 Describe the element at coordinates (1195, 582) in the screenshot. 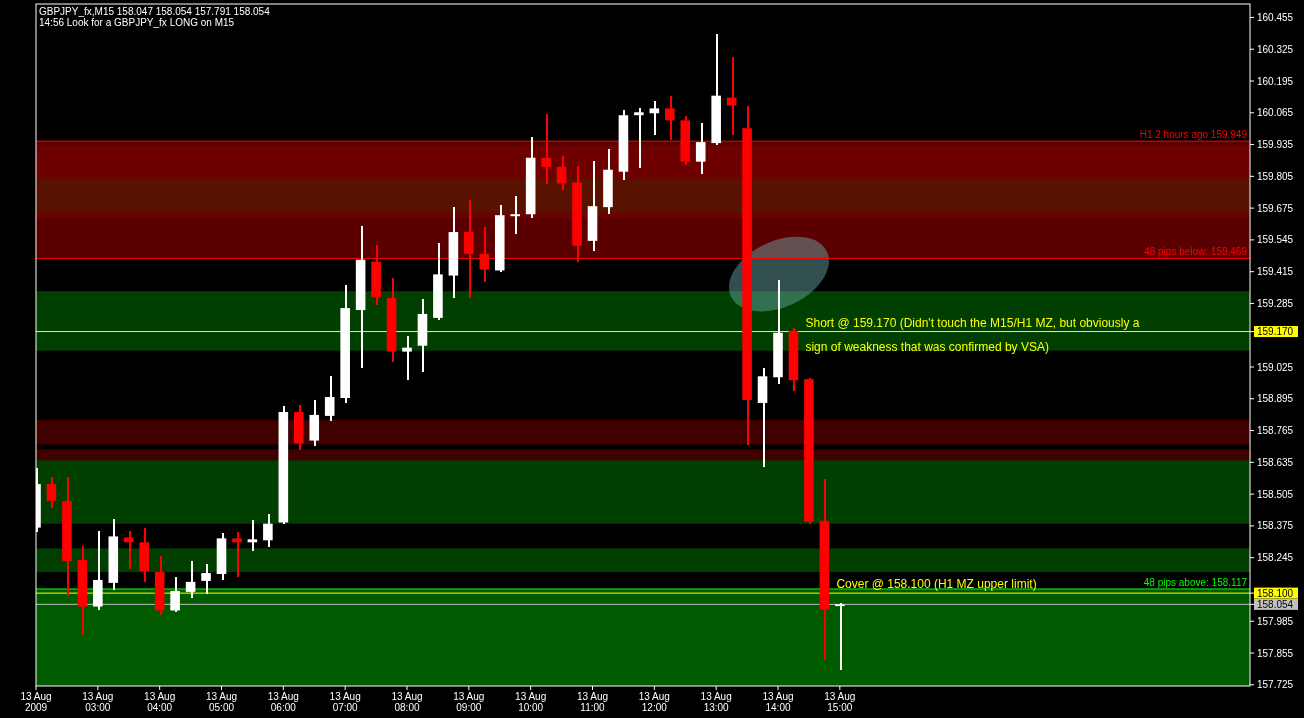

I see `ref-line-label: 48 pips above: 158.117` at that location.